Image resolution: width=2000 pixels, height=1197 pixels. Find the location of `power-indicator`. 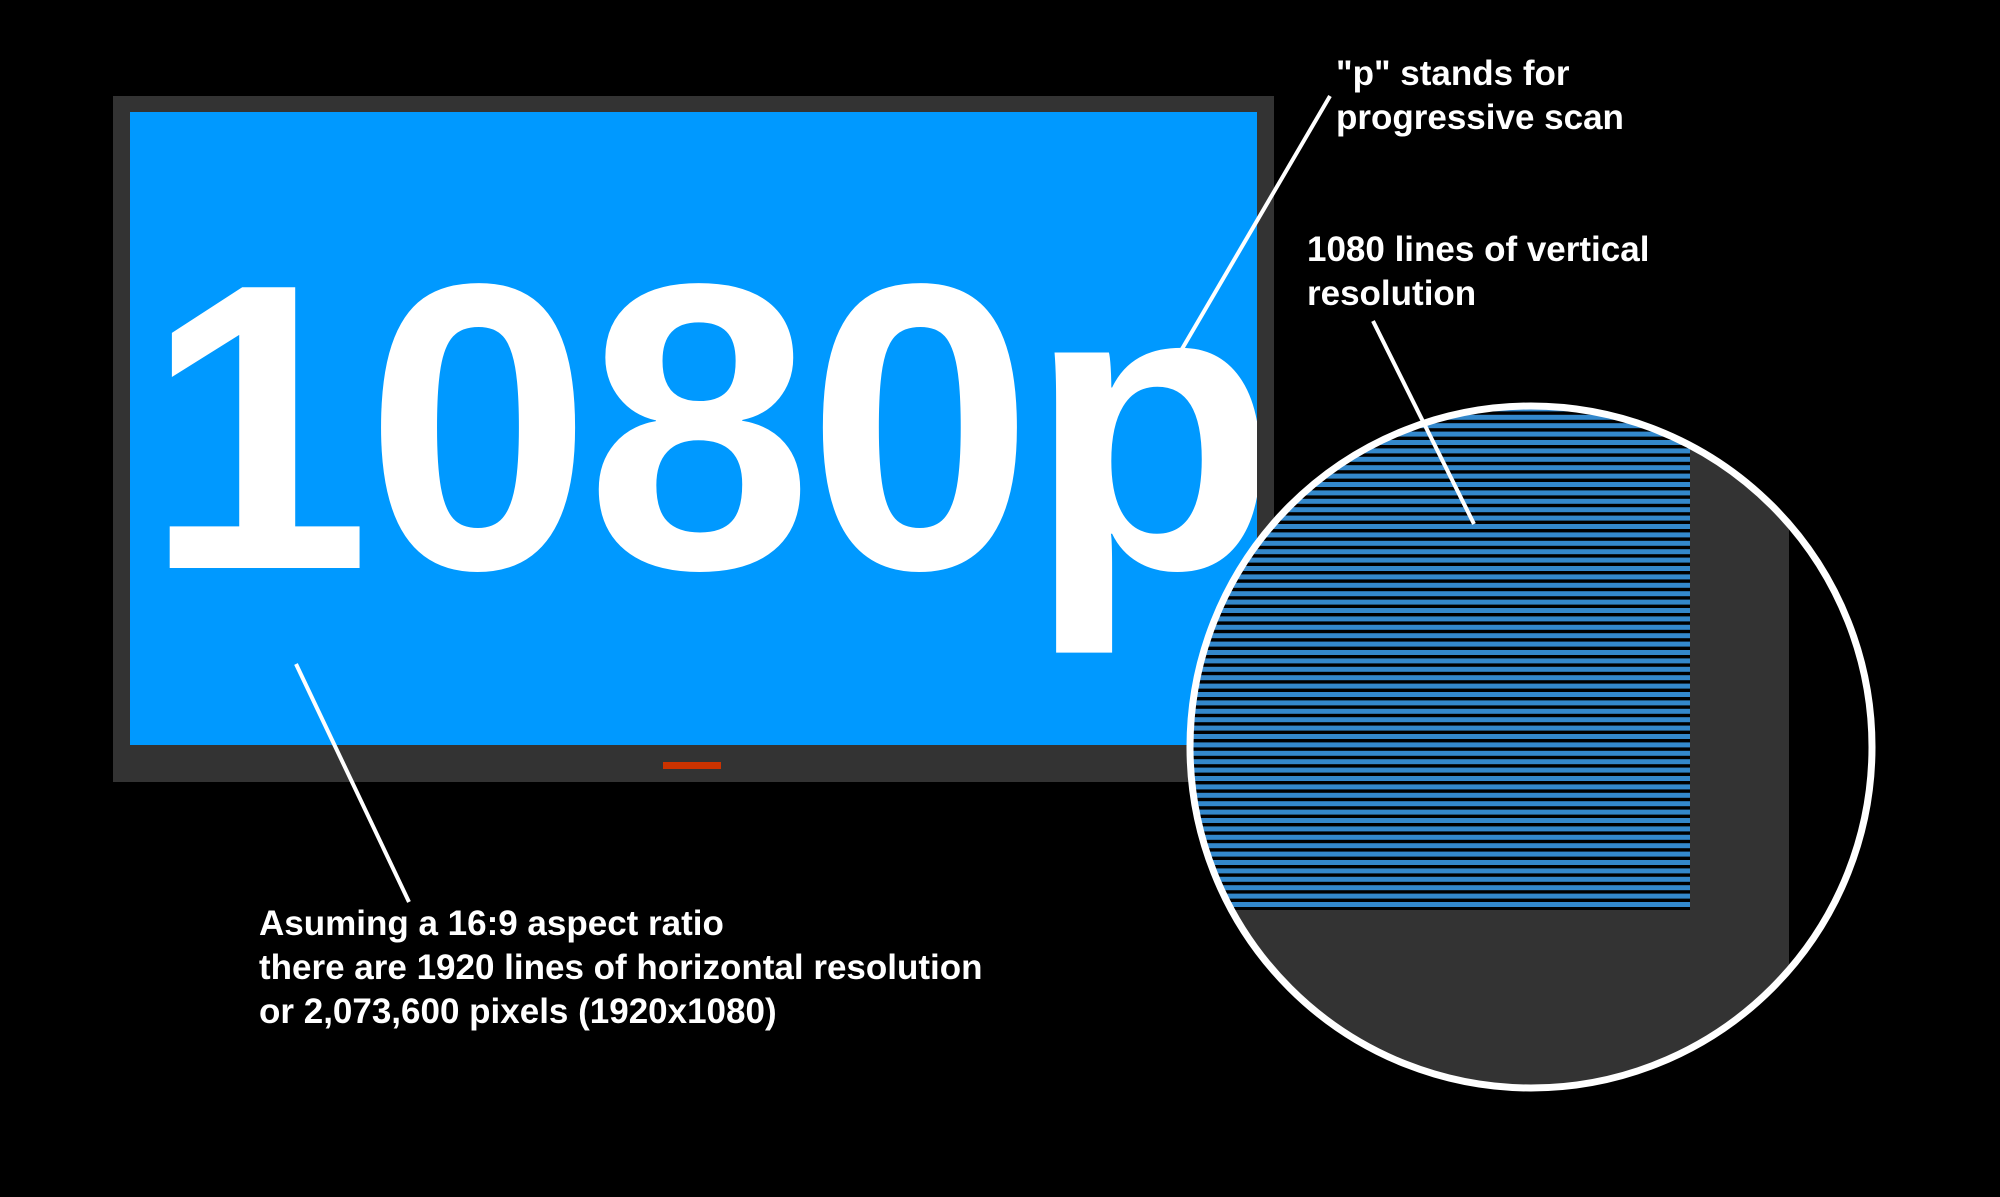

power-indicator is located at coordinates (692, 765).